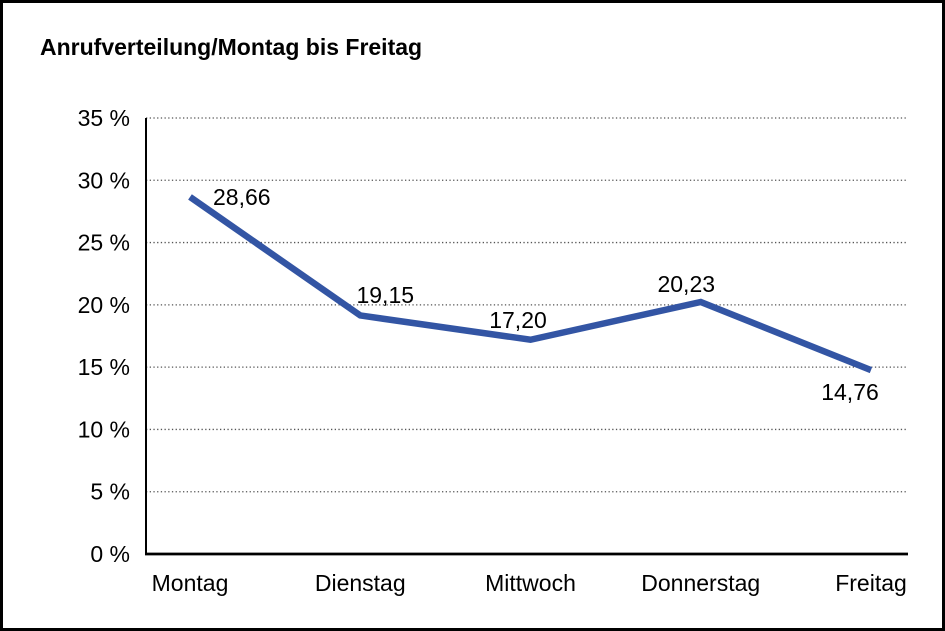 Image resolution: width=945 pixels, height=631 pixels. What do you see at coordinates (104, 118) in the screenshot?
I see `y-tick-label: 35 %` at bounding box center [104, 118].